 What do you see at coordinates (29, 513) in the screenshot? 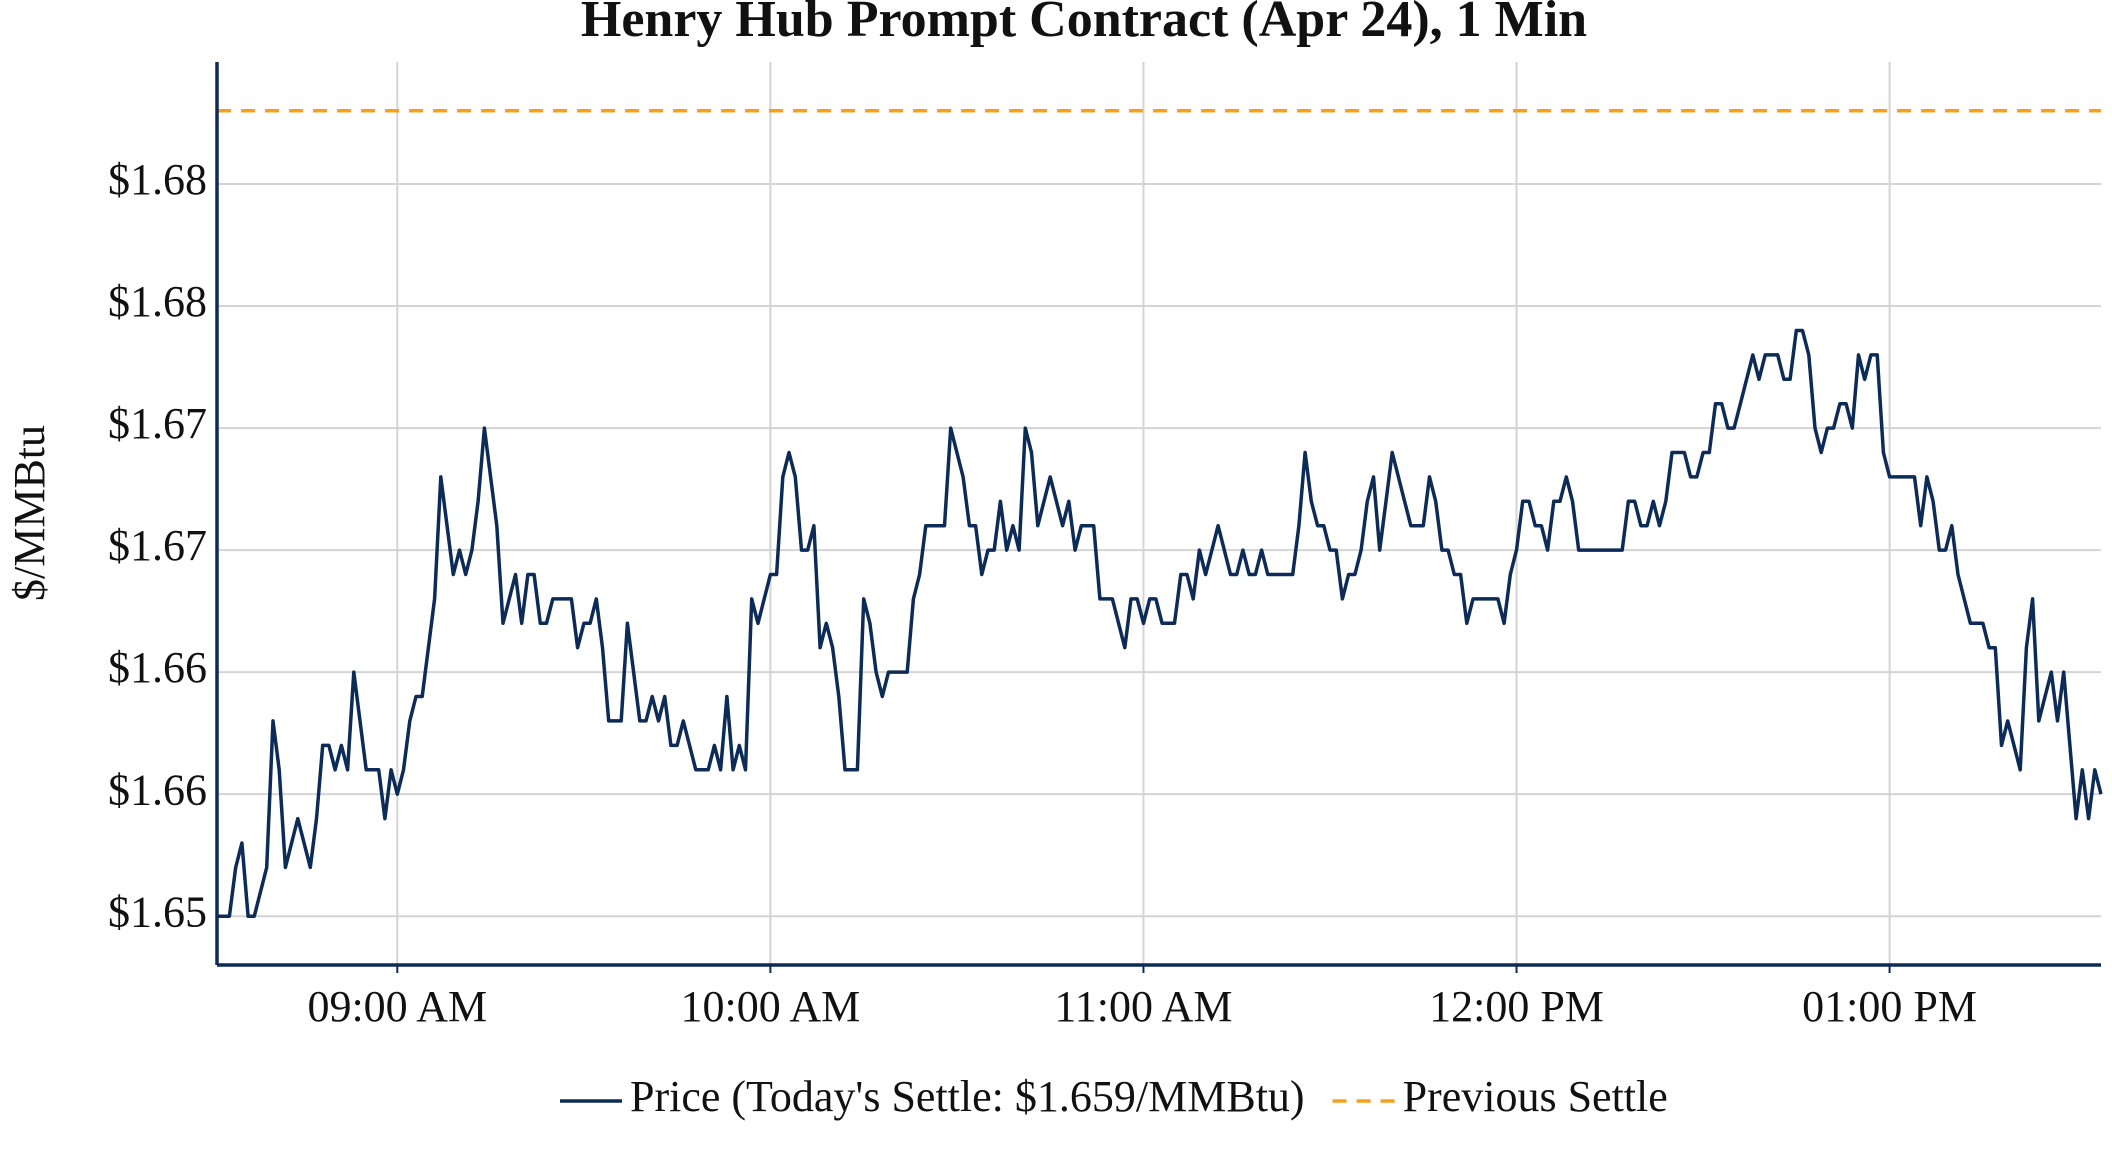
I see `y-axis-label: $/MMBtu` at bounding box center [29, 513].